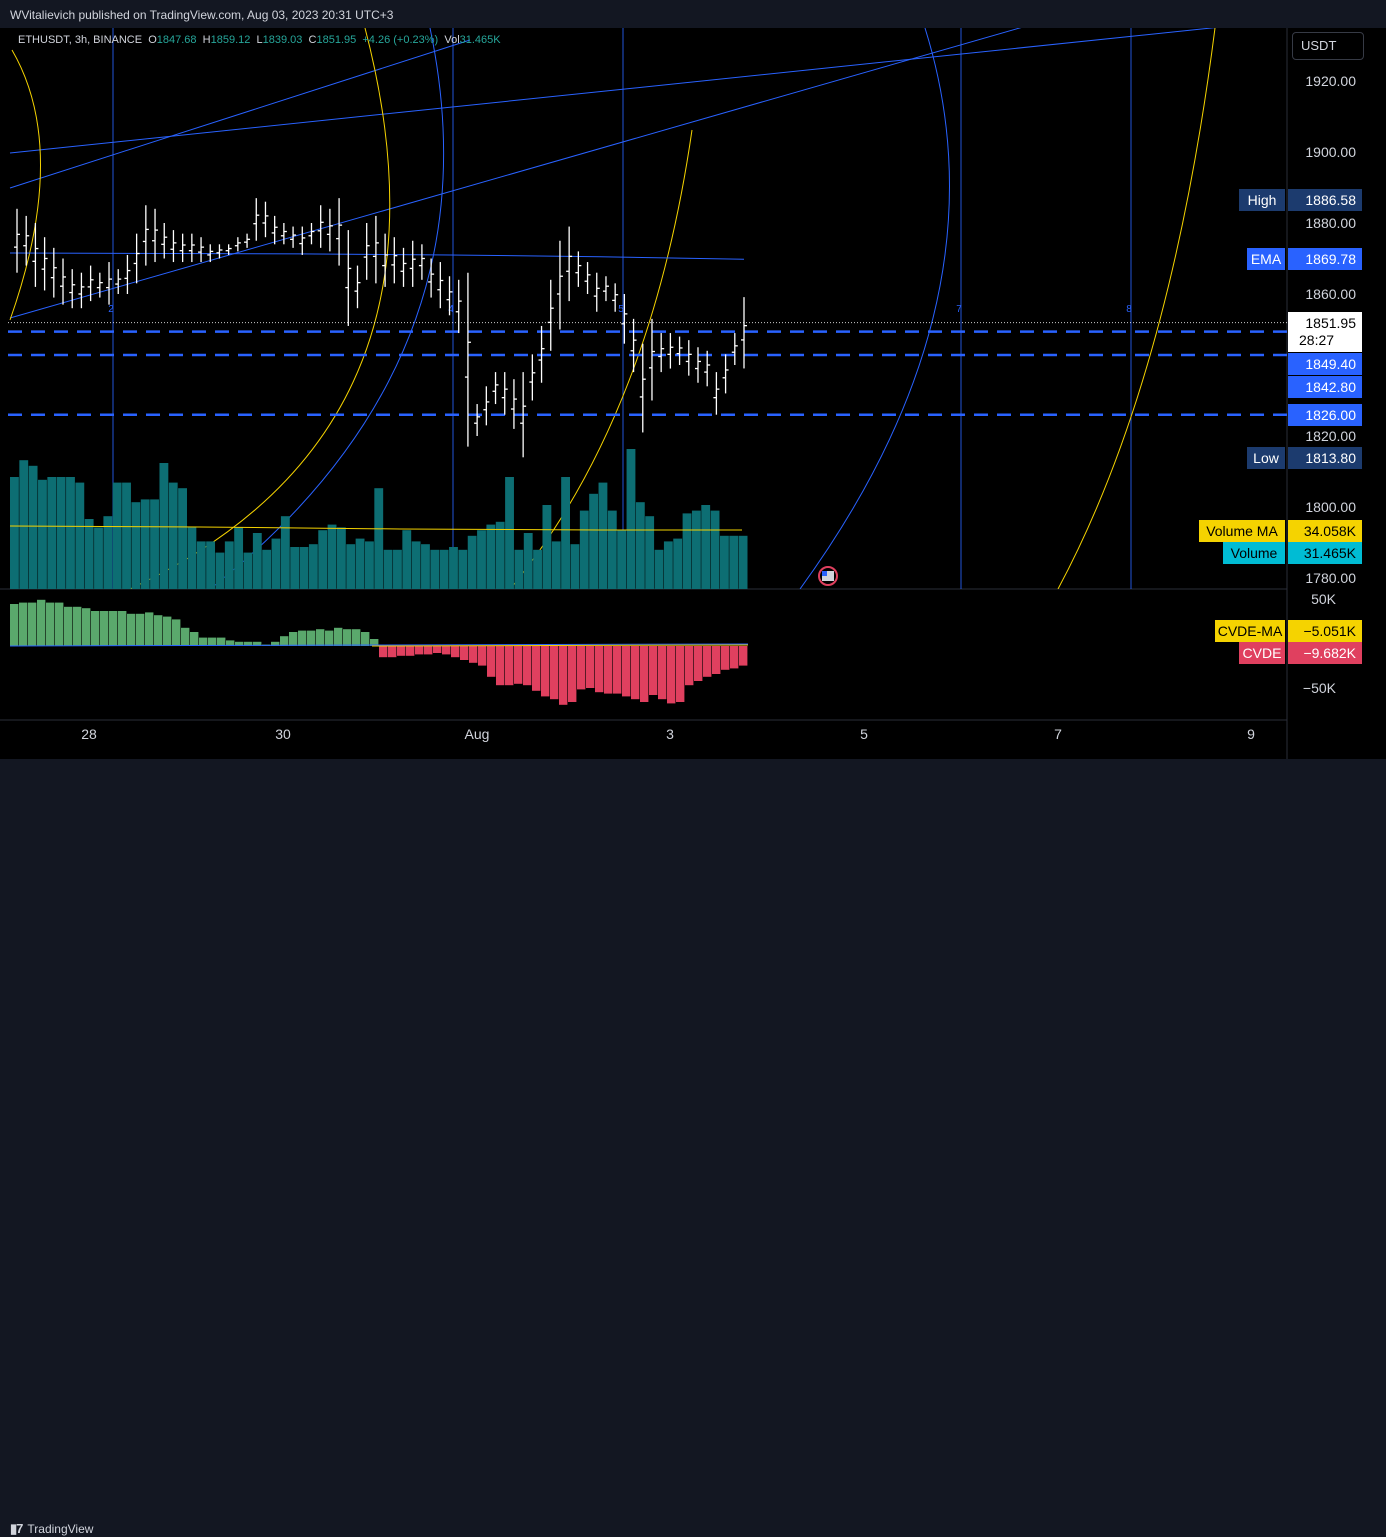 Image resolution: width=1386 pixels, height=1537 pixels. What do you see at coordinates (1330, 387) in the screenshot?
I see `axis-tag-value: 1842.80` at bounding box center [1330, 387].